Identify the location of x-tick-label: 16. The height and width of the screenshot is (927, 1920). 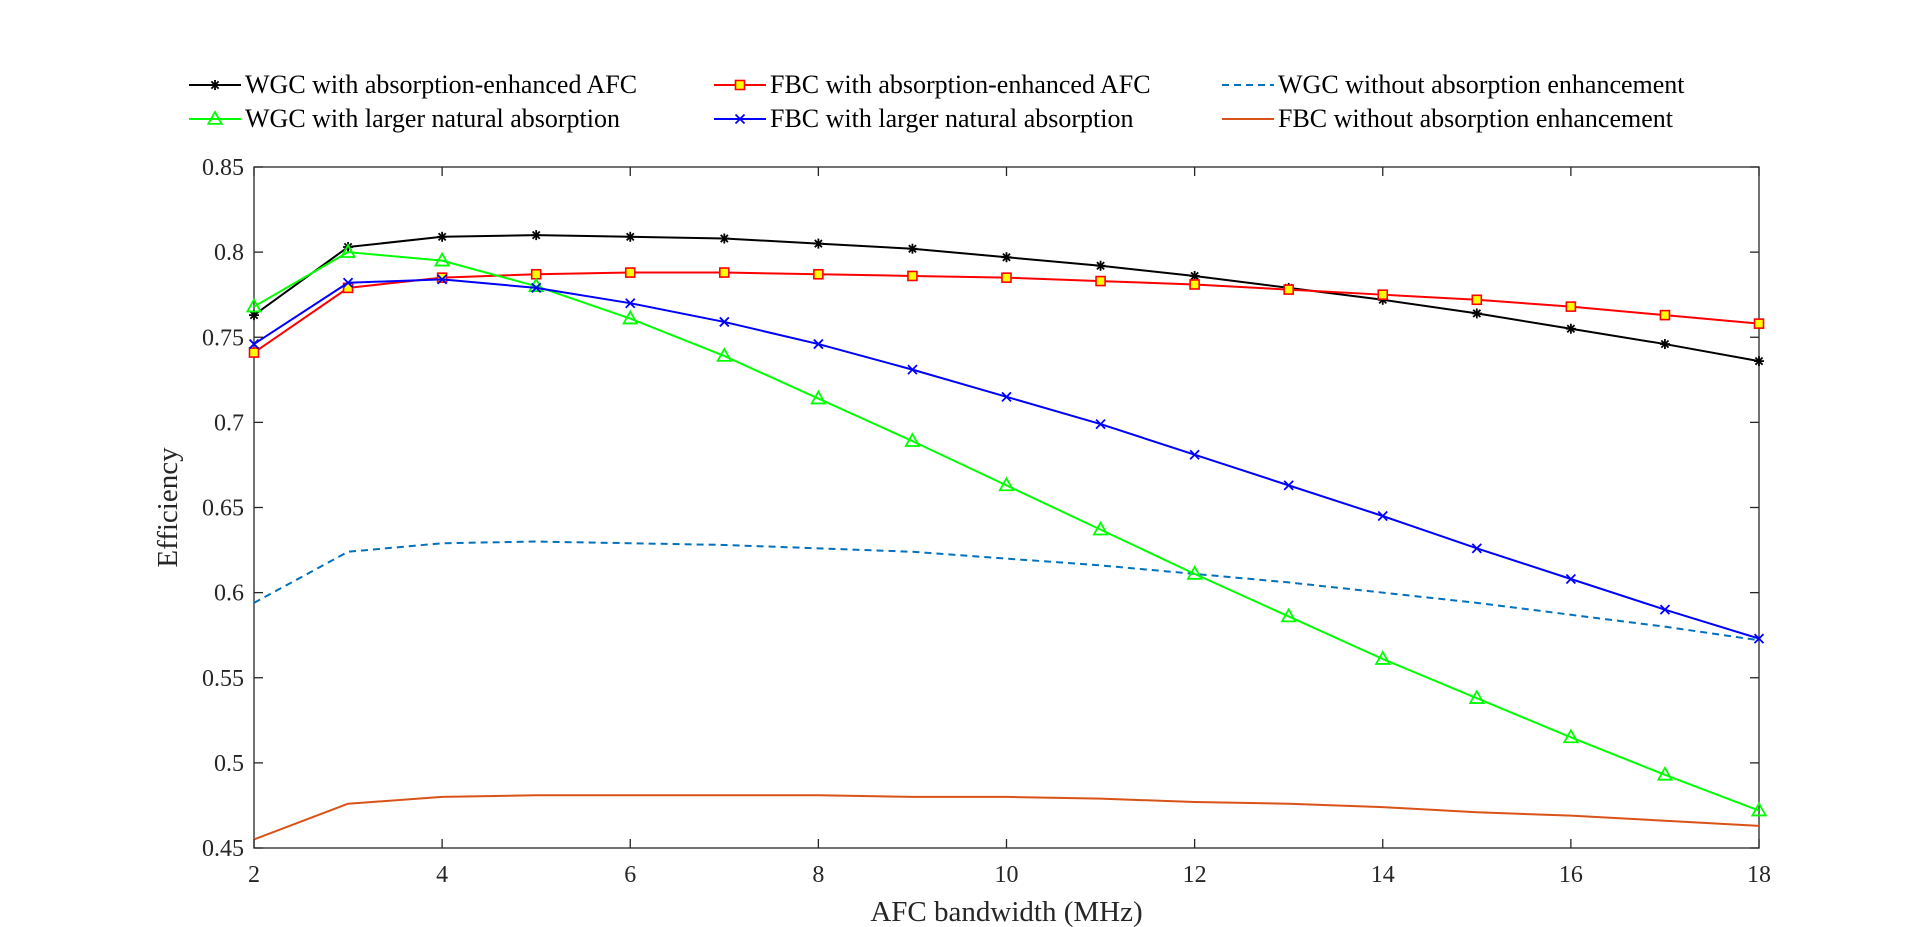
(1571, 875).